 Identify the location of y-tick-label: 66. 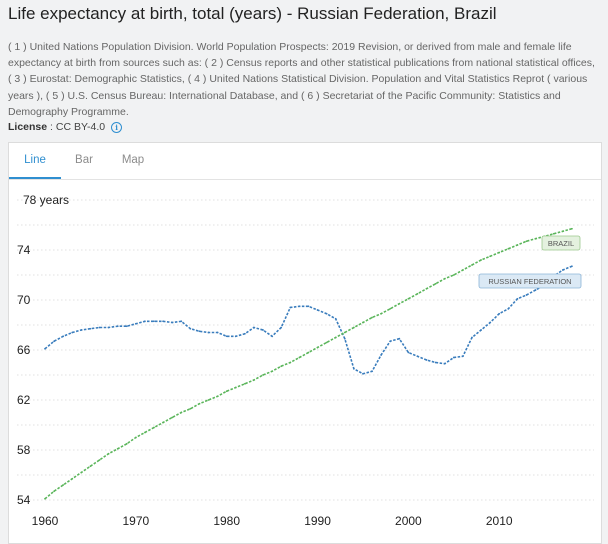
(24, 350).